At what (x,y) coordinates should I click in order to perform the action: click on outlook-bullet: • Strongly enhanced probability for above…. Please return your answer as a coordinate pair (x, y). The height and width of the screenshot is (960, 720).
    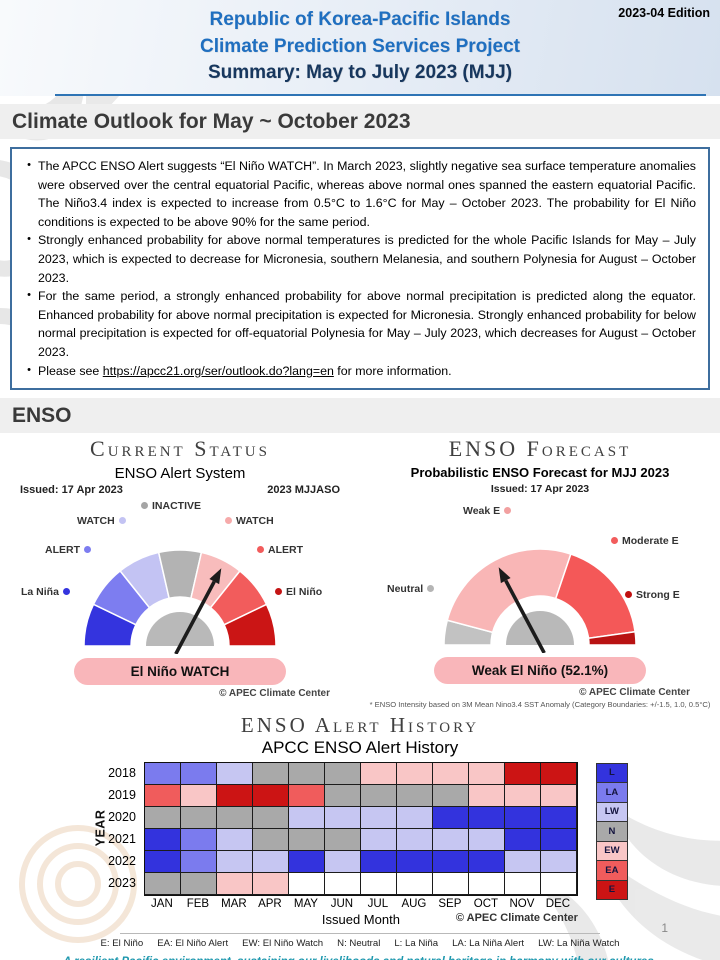
    Looking at the image, I should click on (358, 259).